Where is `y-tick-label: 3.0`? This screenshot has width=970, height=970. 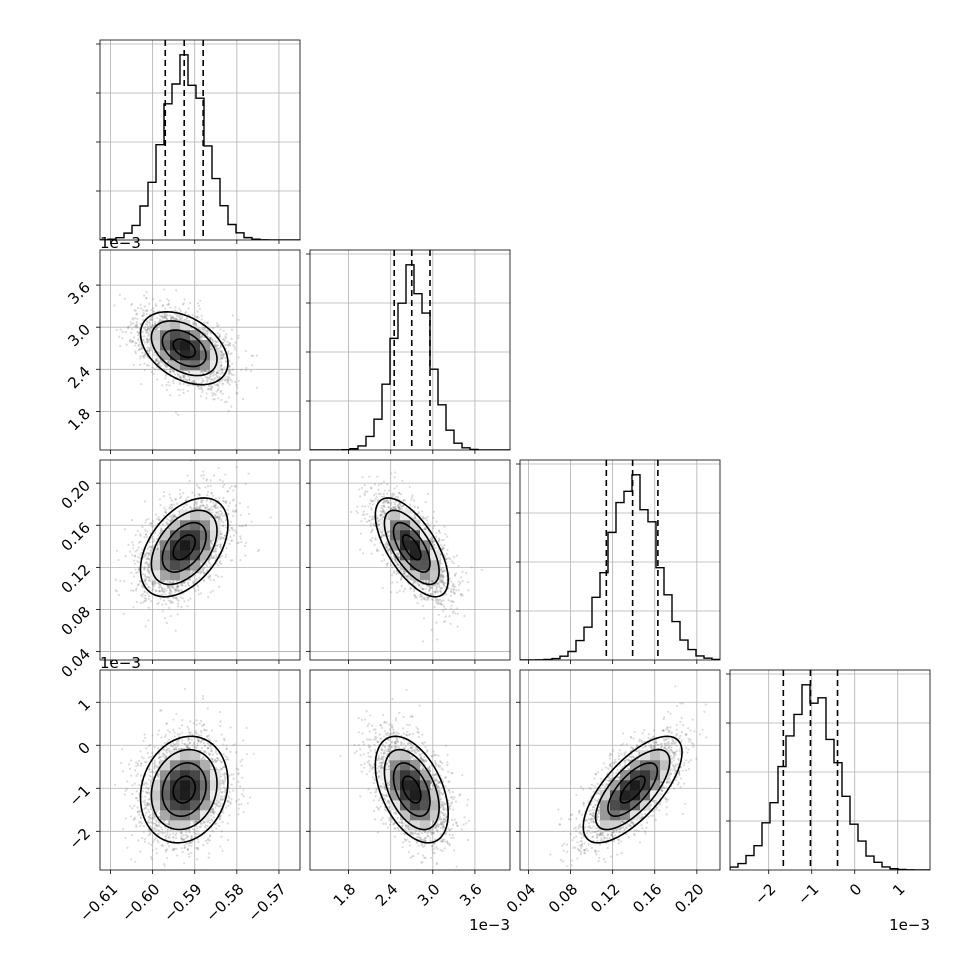
y-tick-label: 3.0 is located at coordinates (79, 335).